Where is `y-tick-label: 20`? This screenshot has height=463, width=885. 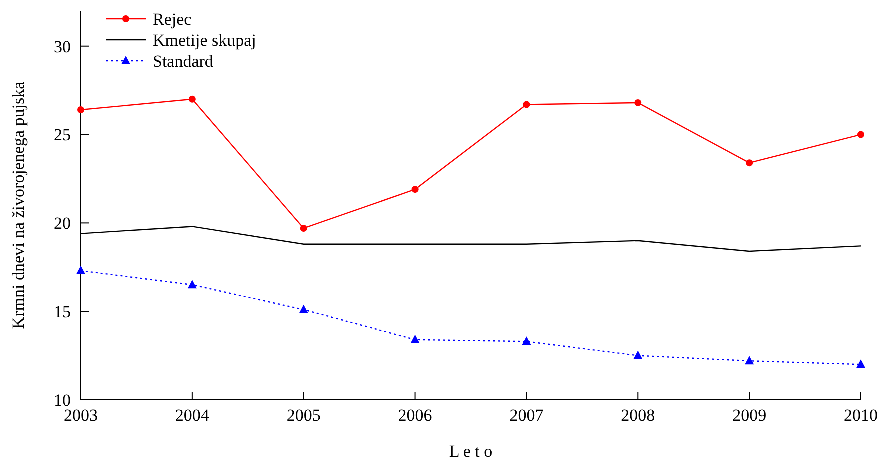 y-tick-label: 20 is located at coordinates (62, 224).